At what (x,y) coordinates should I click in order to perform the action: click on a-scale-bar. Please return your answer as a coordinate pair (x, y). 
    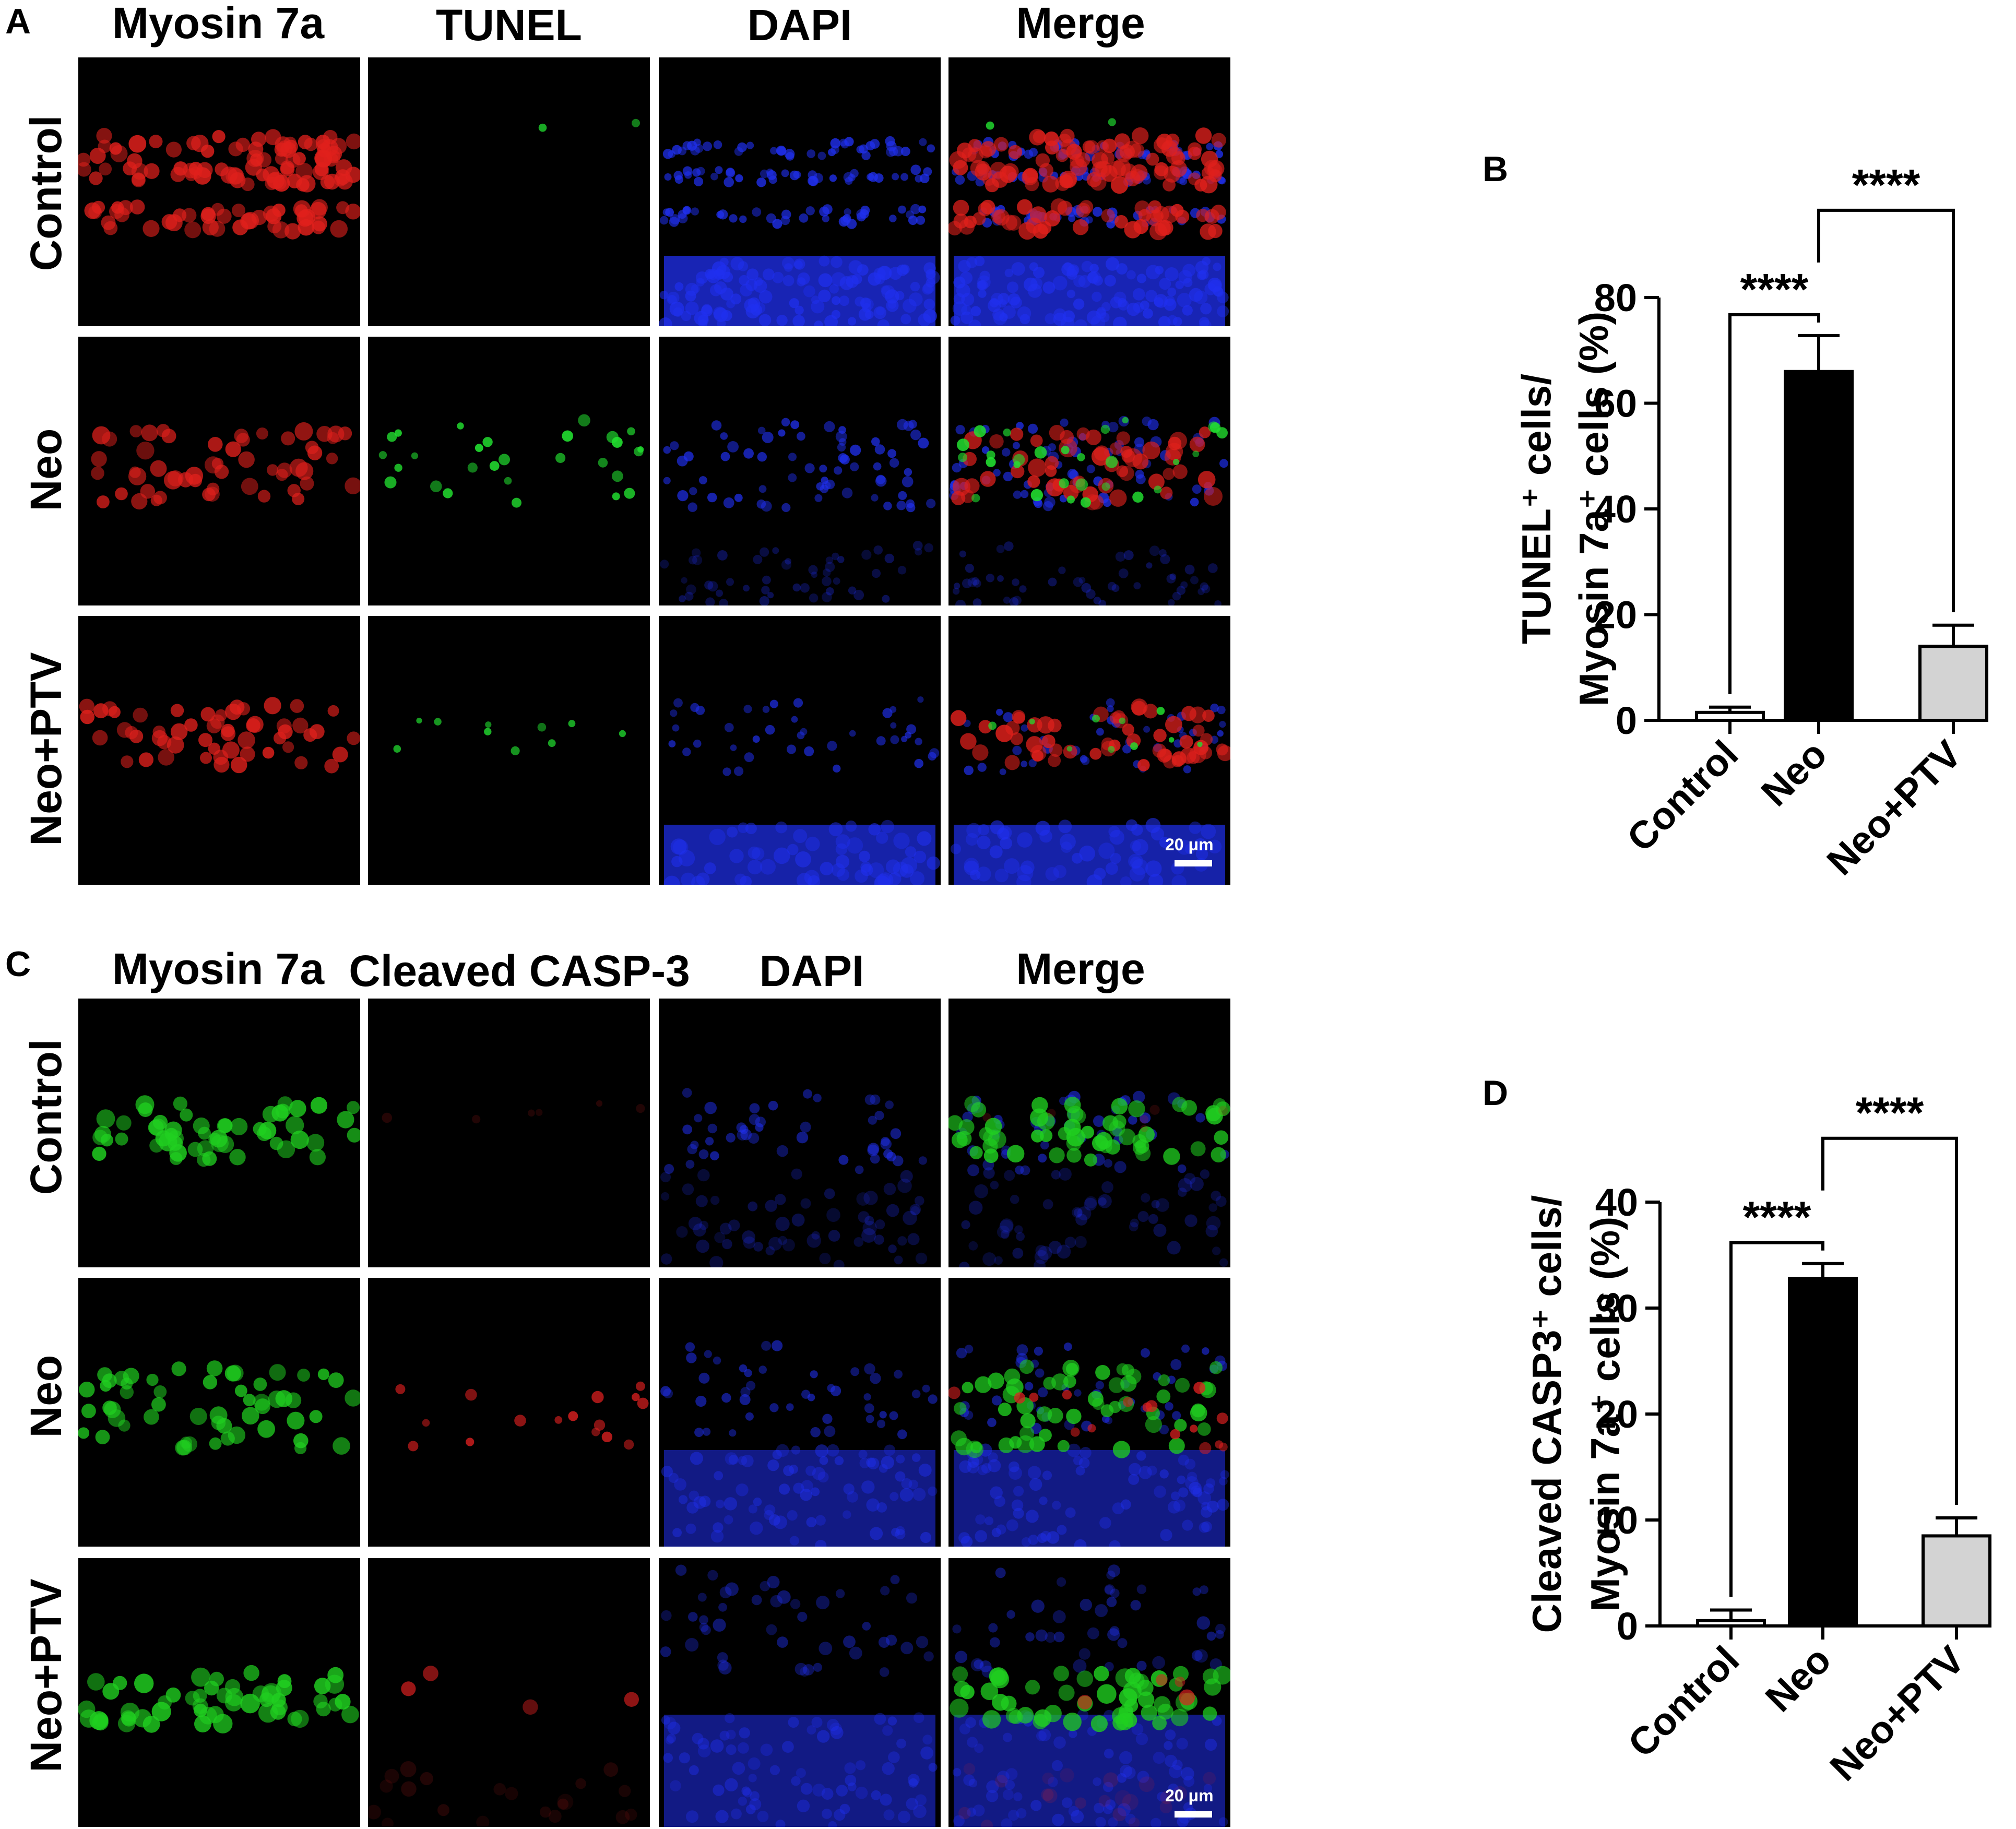
    Looking at the image, I should click on (1193, 863).